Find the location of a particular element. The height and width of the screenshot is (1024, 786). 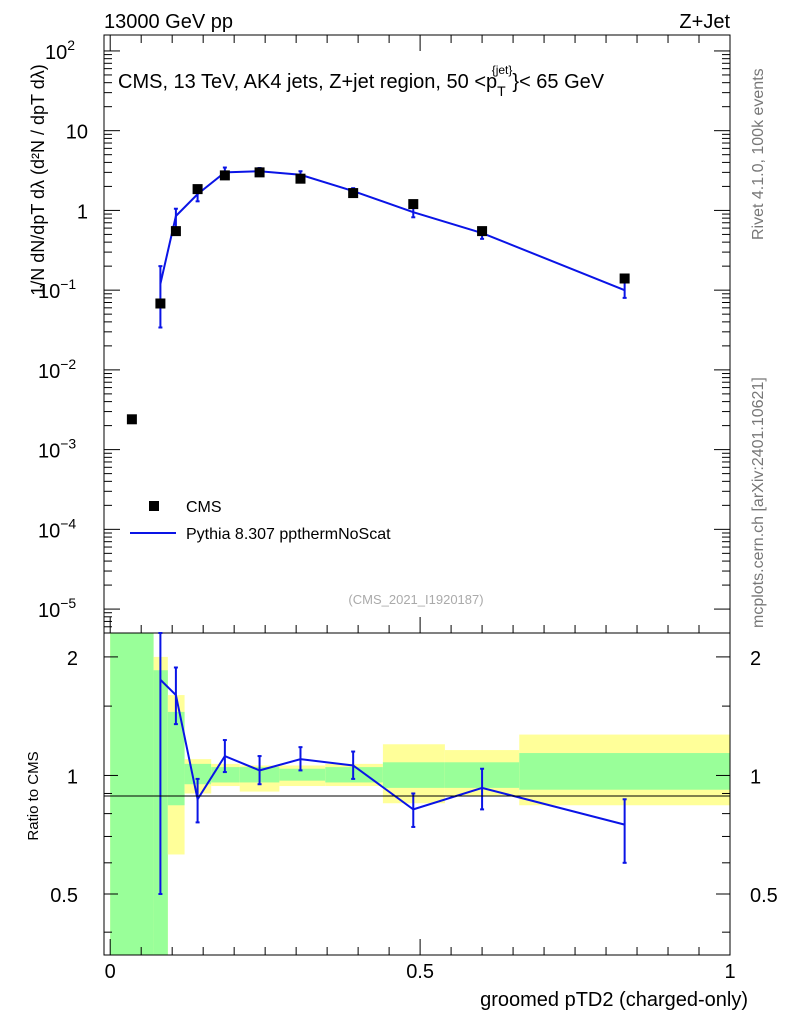

upper-y-label: 1/N dN/dpT dλ (d²N / dpT dλ) is located at coordinates (38, 179).